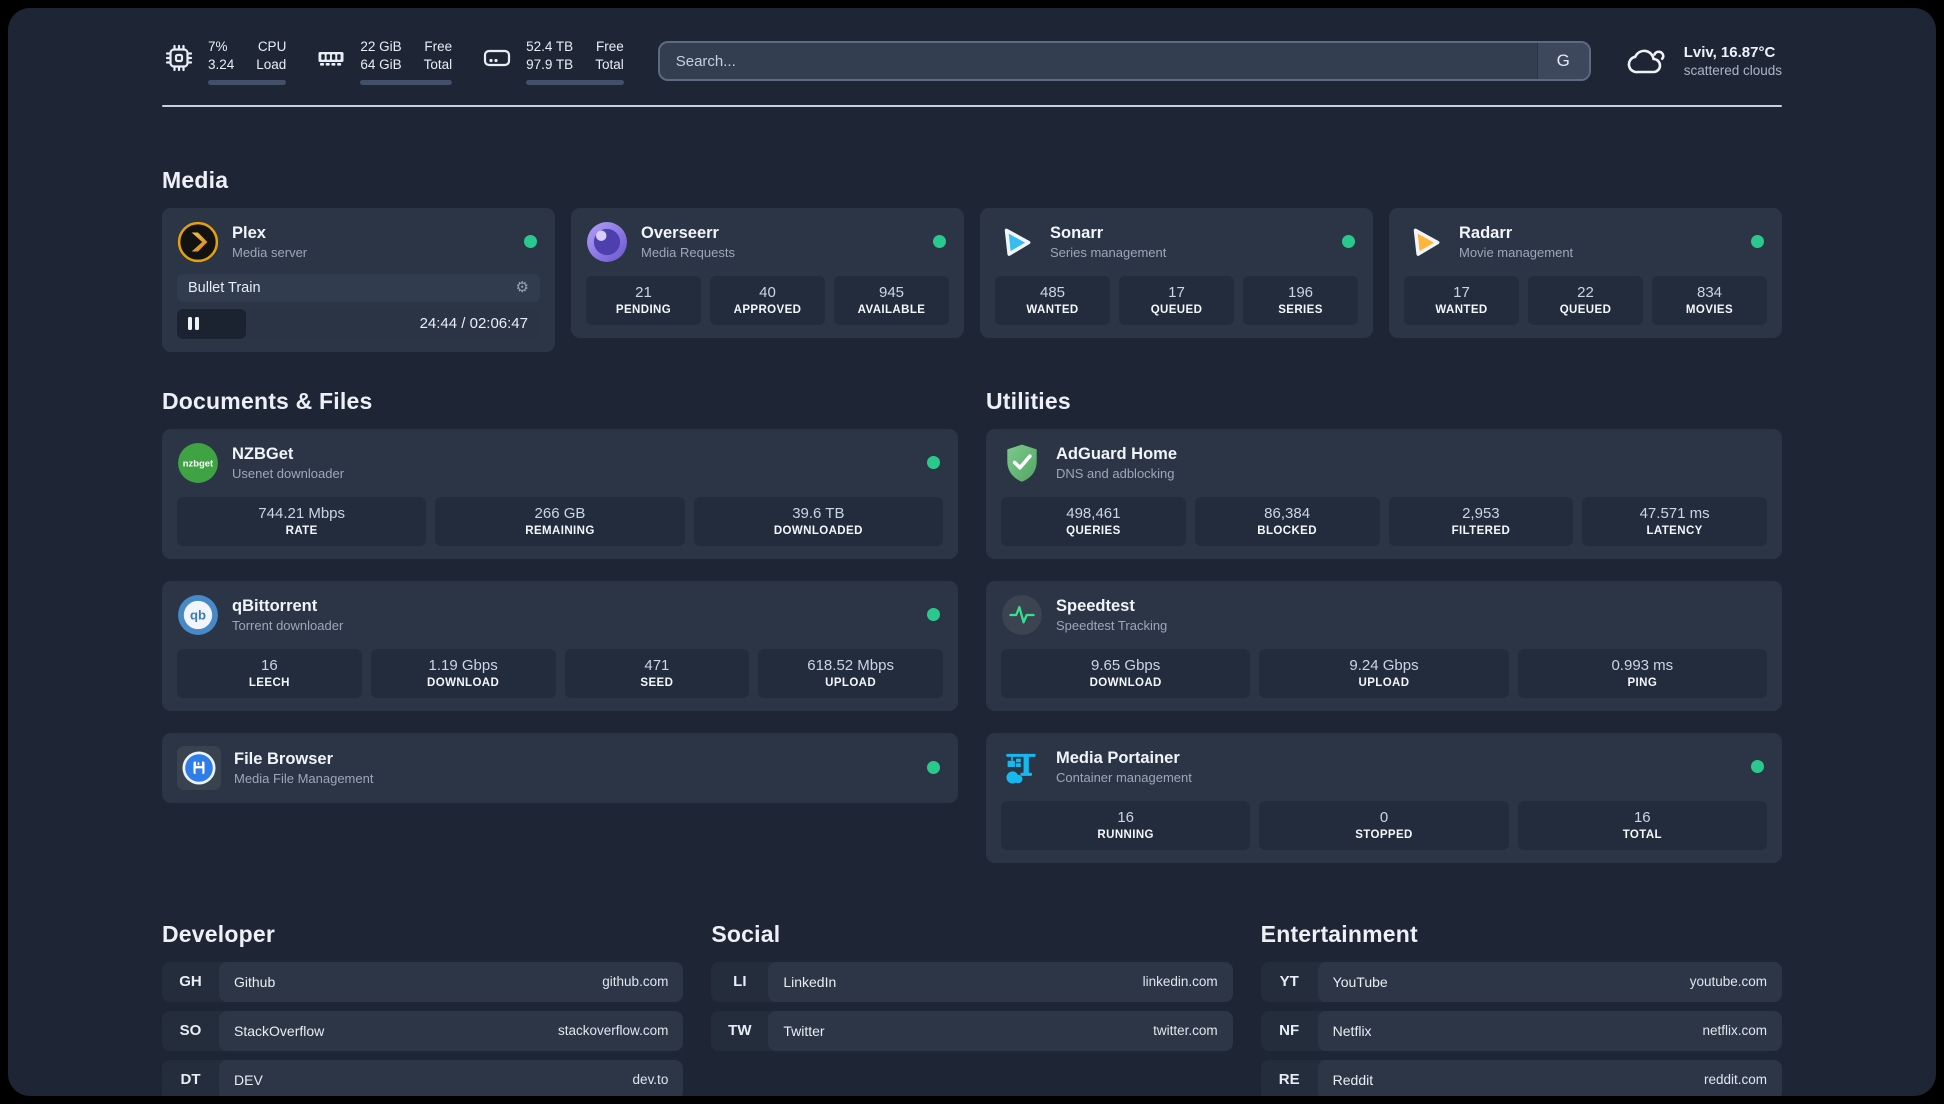 This screenshot has width=1944, height=1104. Describe the element at coordinates (1709, 300) in the screenshot. I see `stat-movies: 834 MOVIES` at that location.